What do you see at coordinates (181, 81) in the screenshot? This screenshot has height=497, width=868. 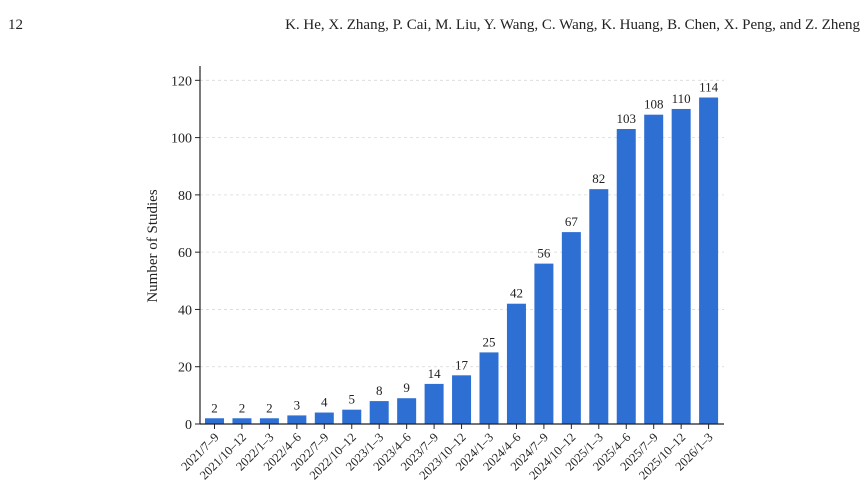 I see `y-tick-label: 120` at bounding box center [181, 81].